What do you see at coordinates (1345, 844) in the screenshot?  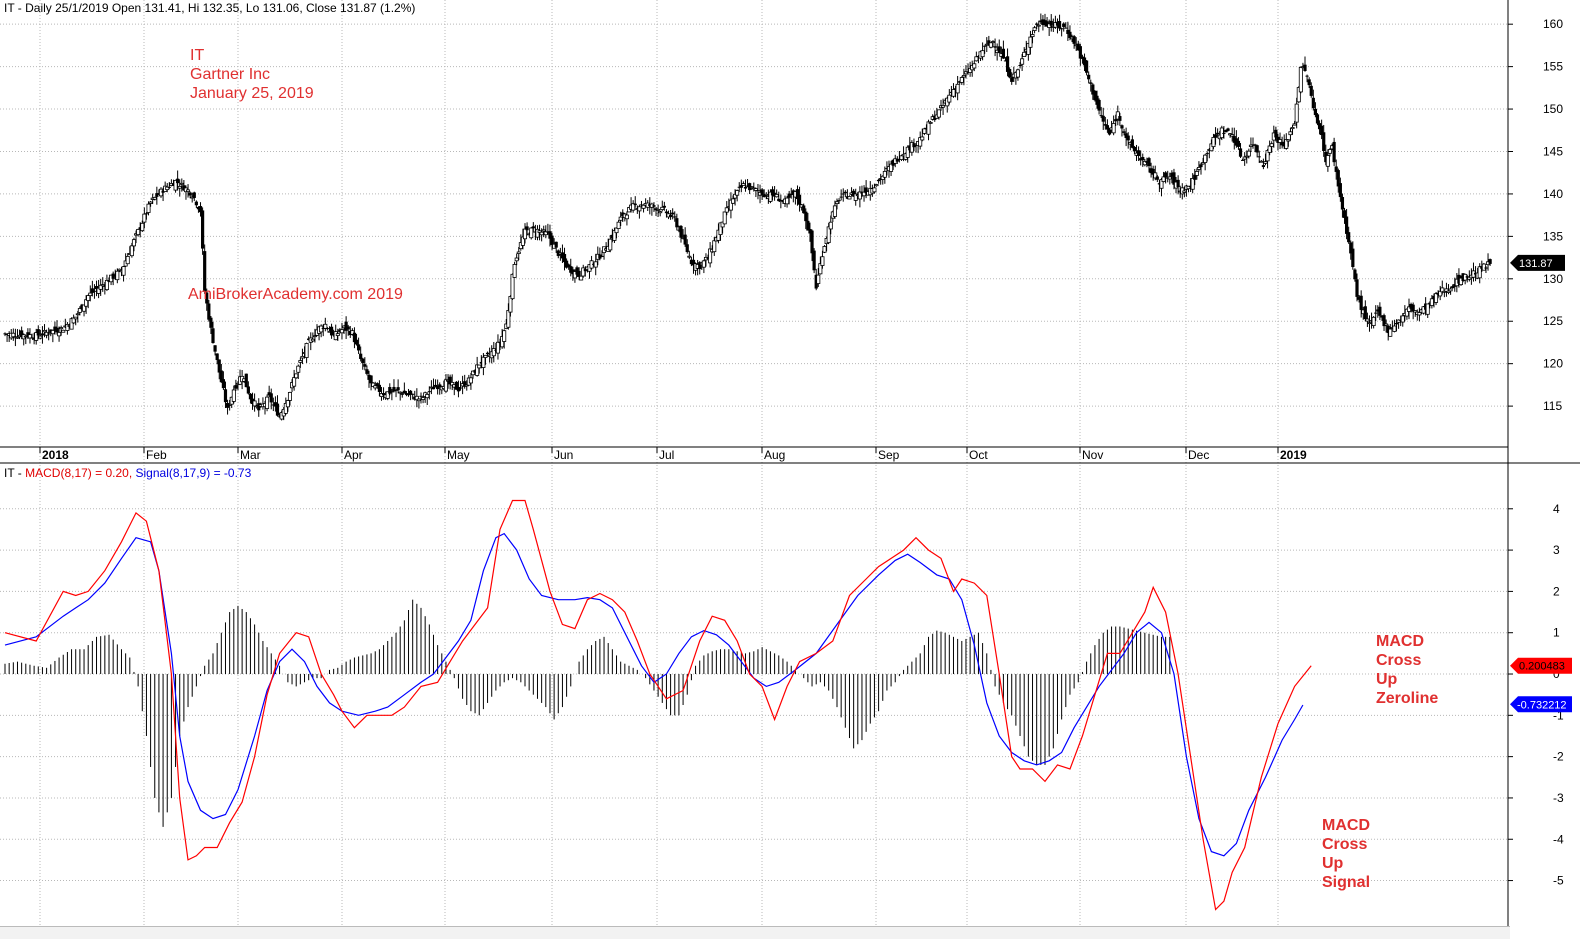 I see `signal-line-2: Cross` at bounding box center [1345, 844].